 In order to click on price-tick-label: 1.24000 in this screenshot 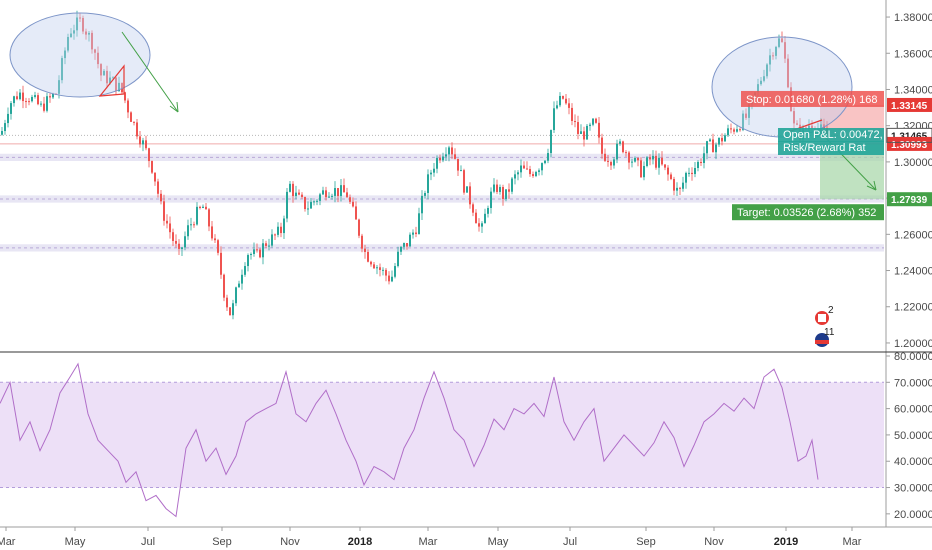, I will do `click(913, 272)`.